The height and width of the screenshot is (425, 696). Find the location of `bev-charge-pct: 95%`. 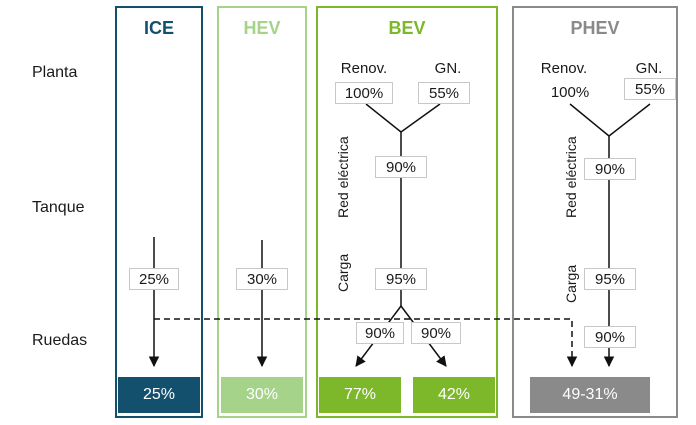

bev-charge-pct: 95% is located at coordinates (401, 279).